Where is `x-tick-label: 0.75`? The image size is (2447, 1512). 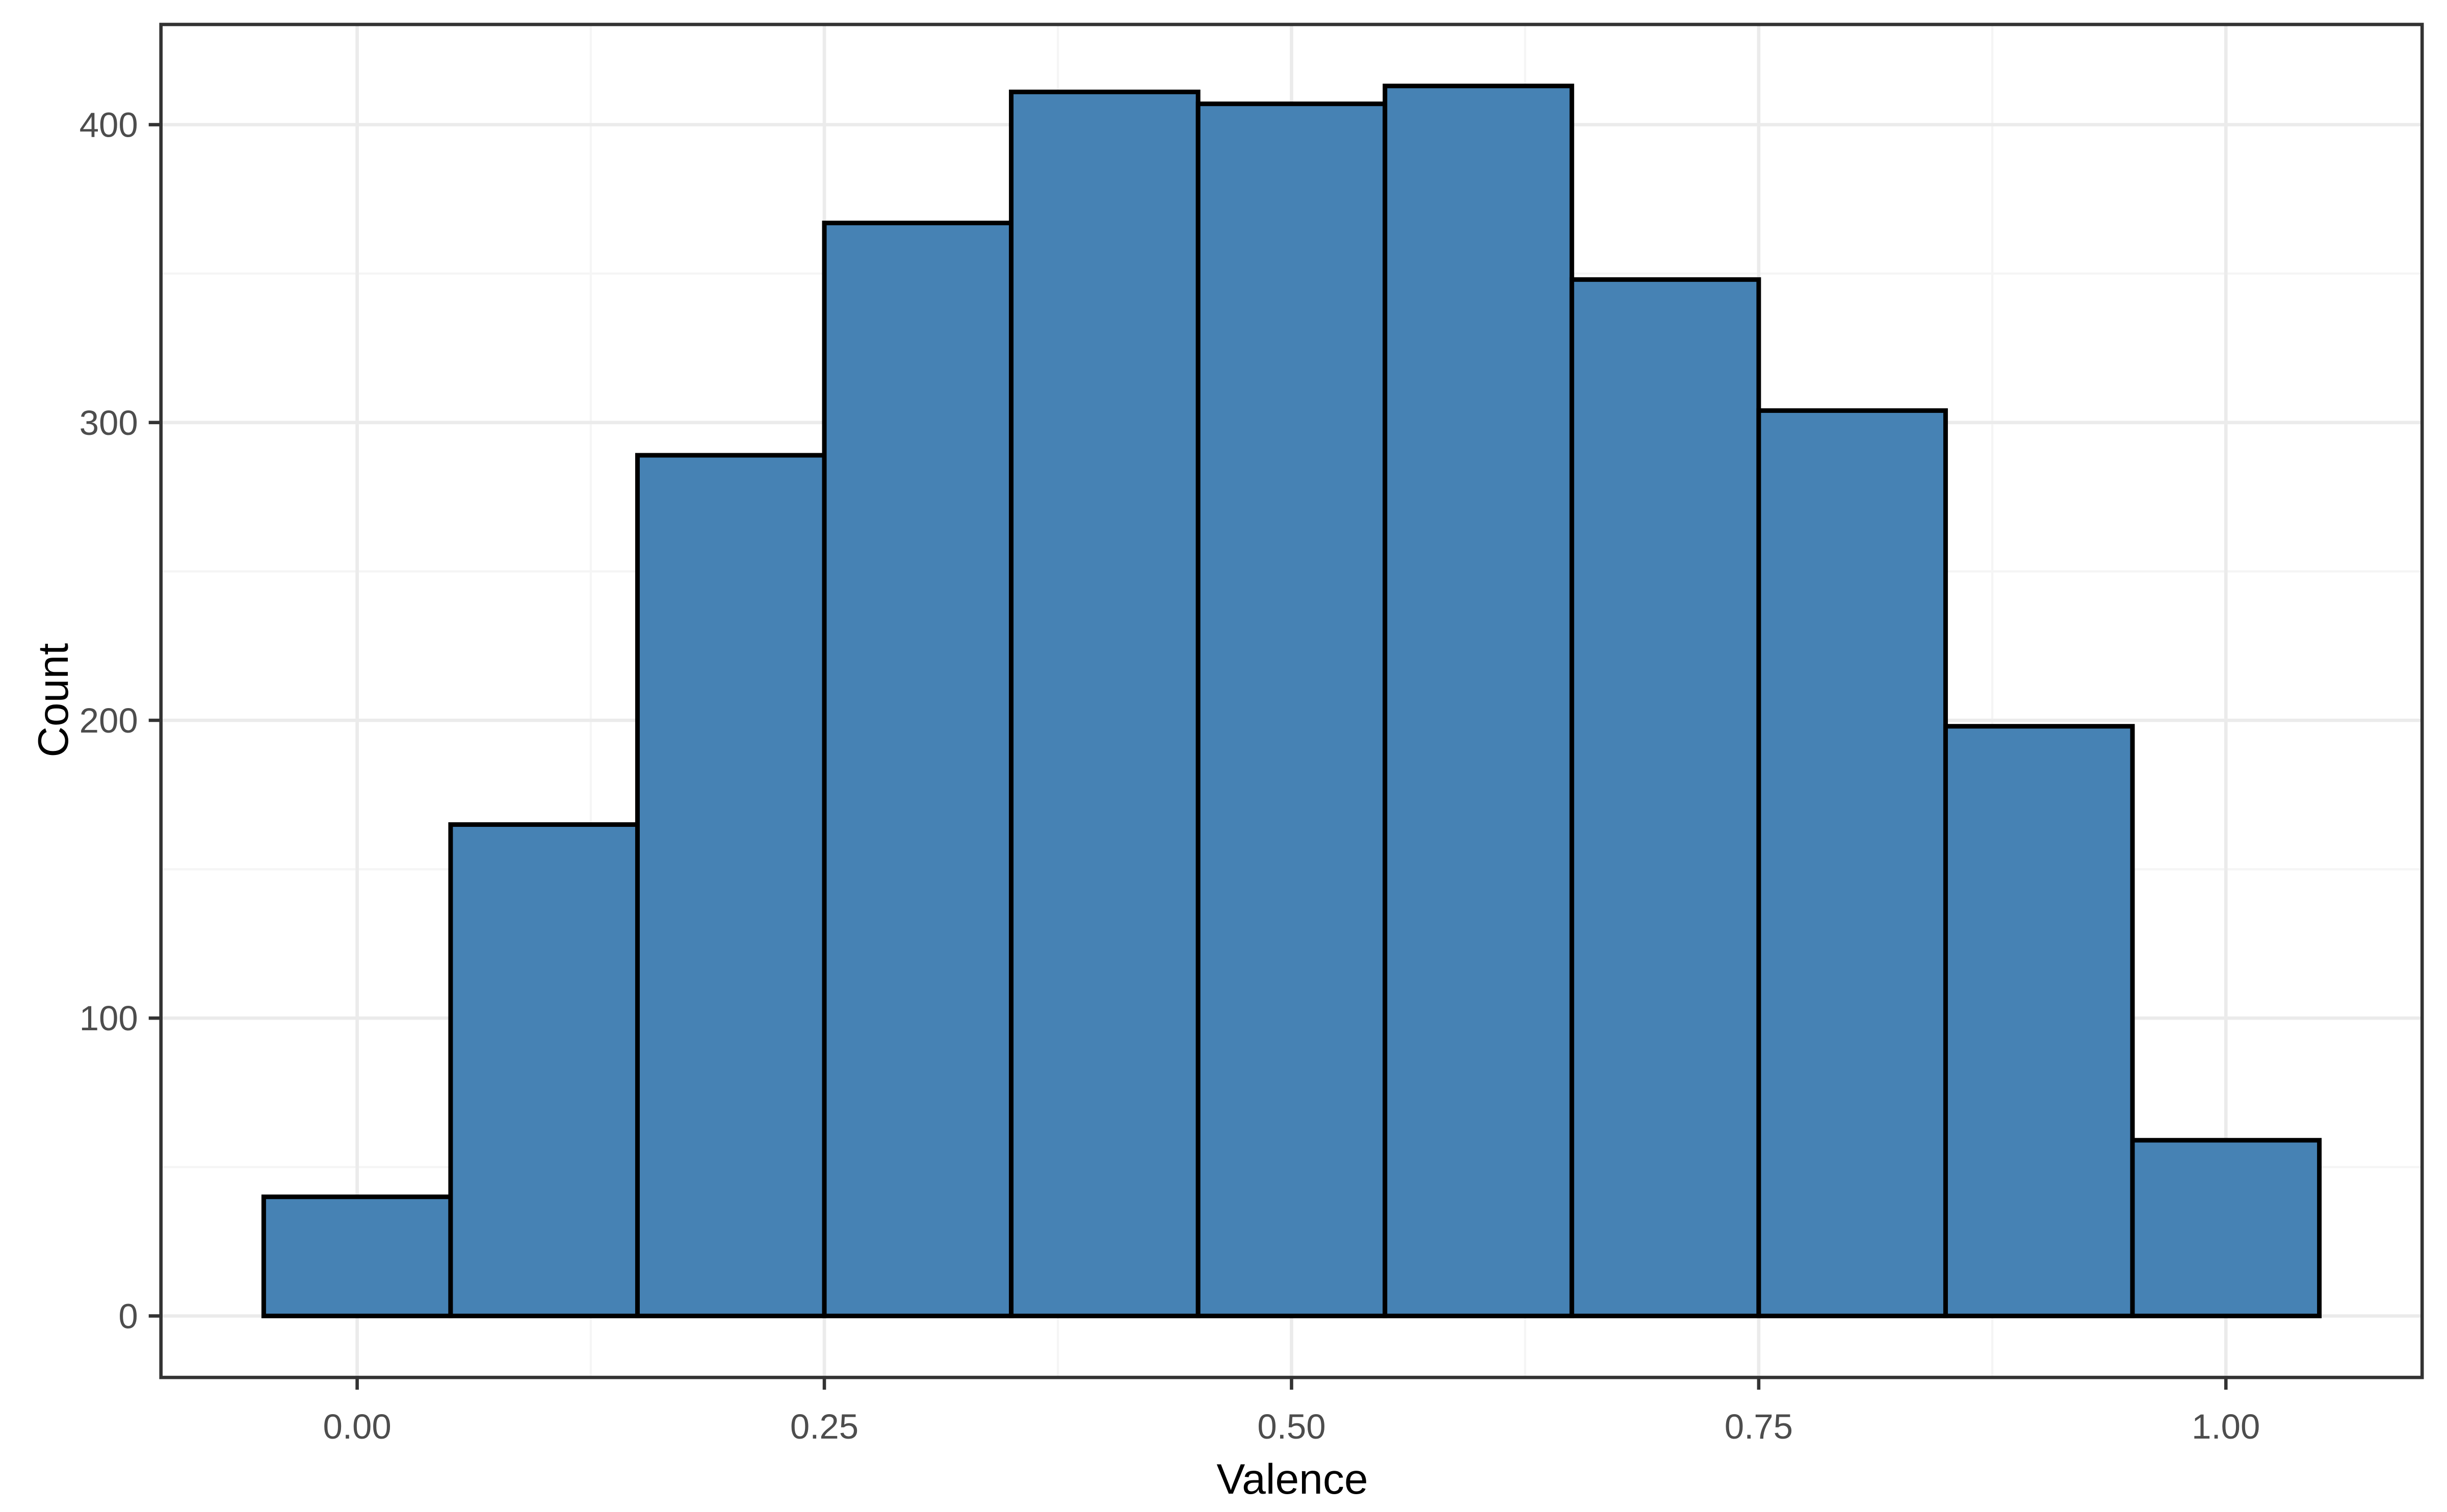 x-tick-label: 0.75 is located at coordinates (1759, 1426).